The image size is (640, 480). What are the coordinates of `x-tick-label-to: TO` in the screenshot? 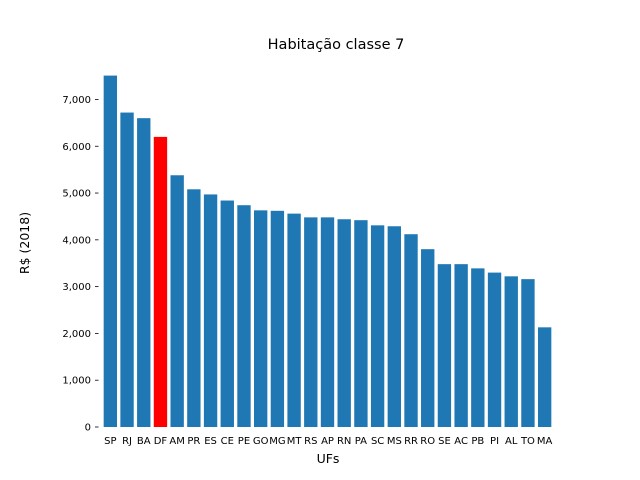 It's located at (527, 441).